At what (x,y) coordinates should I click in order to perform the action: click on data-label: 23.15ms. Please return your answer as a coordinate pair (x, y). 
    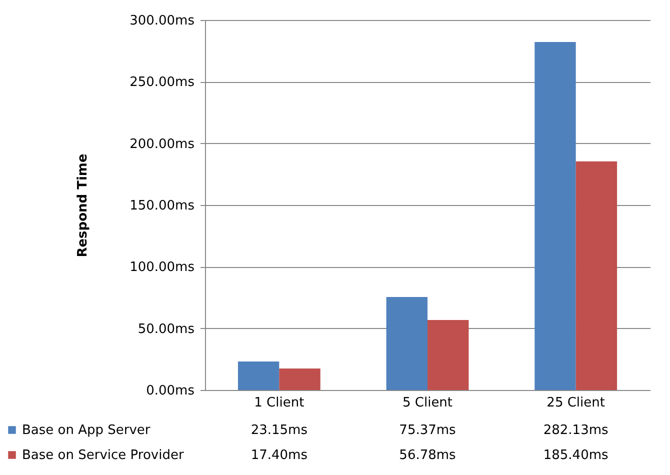
    Looking at the image, I should click on (279, 430).